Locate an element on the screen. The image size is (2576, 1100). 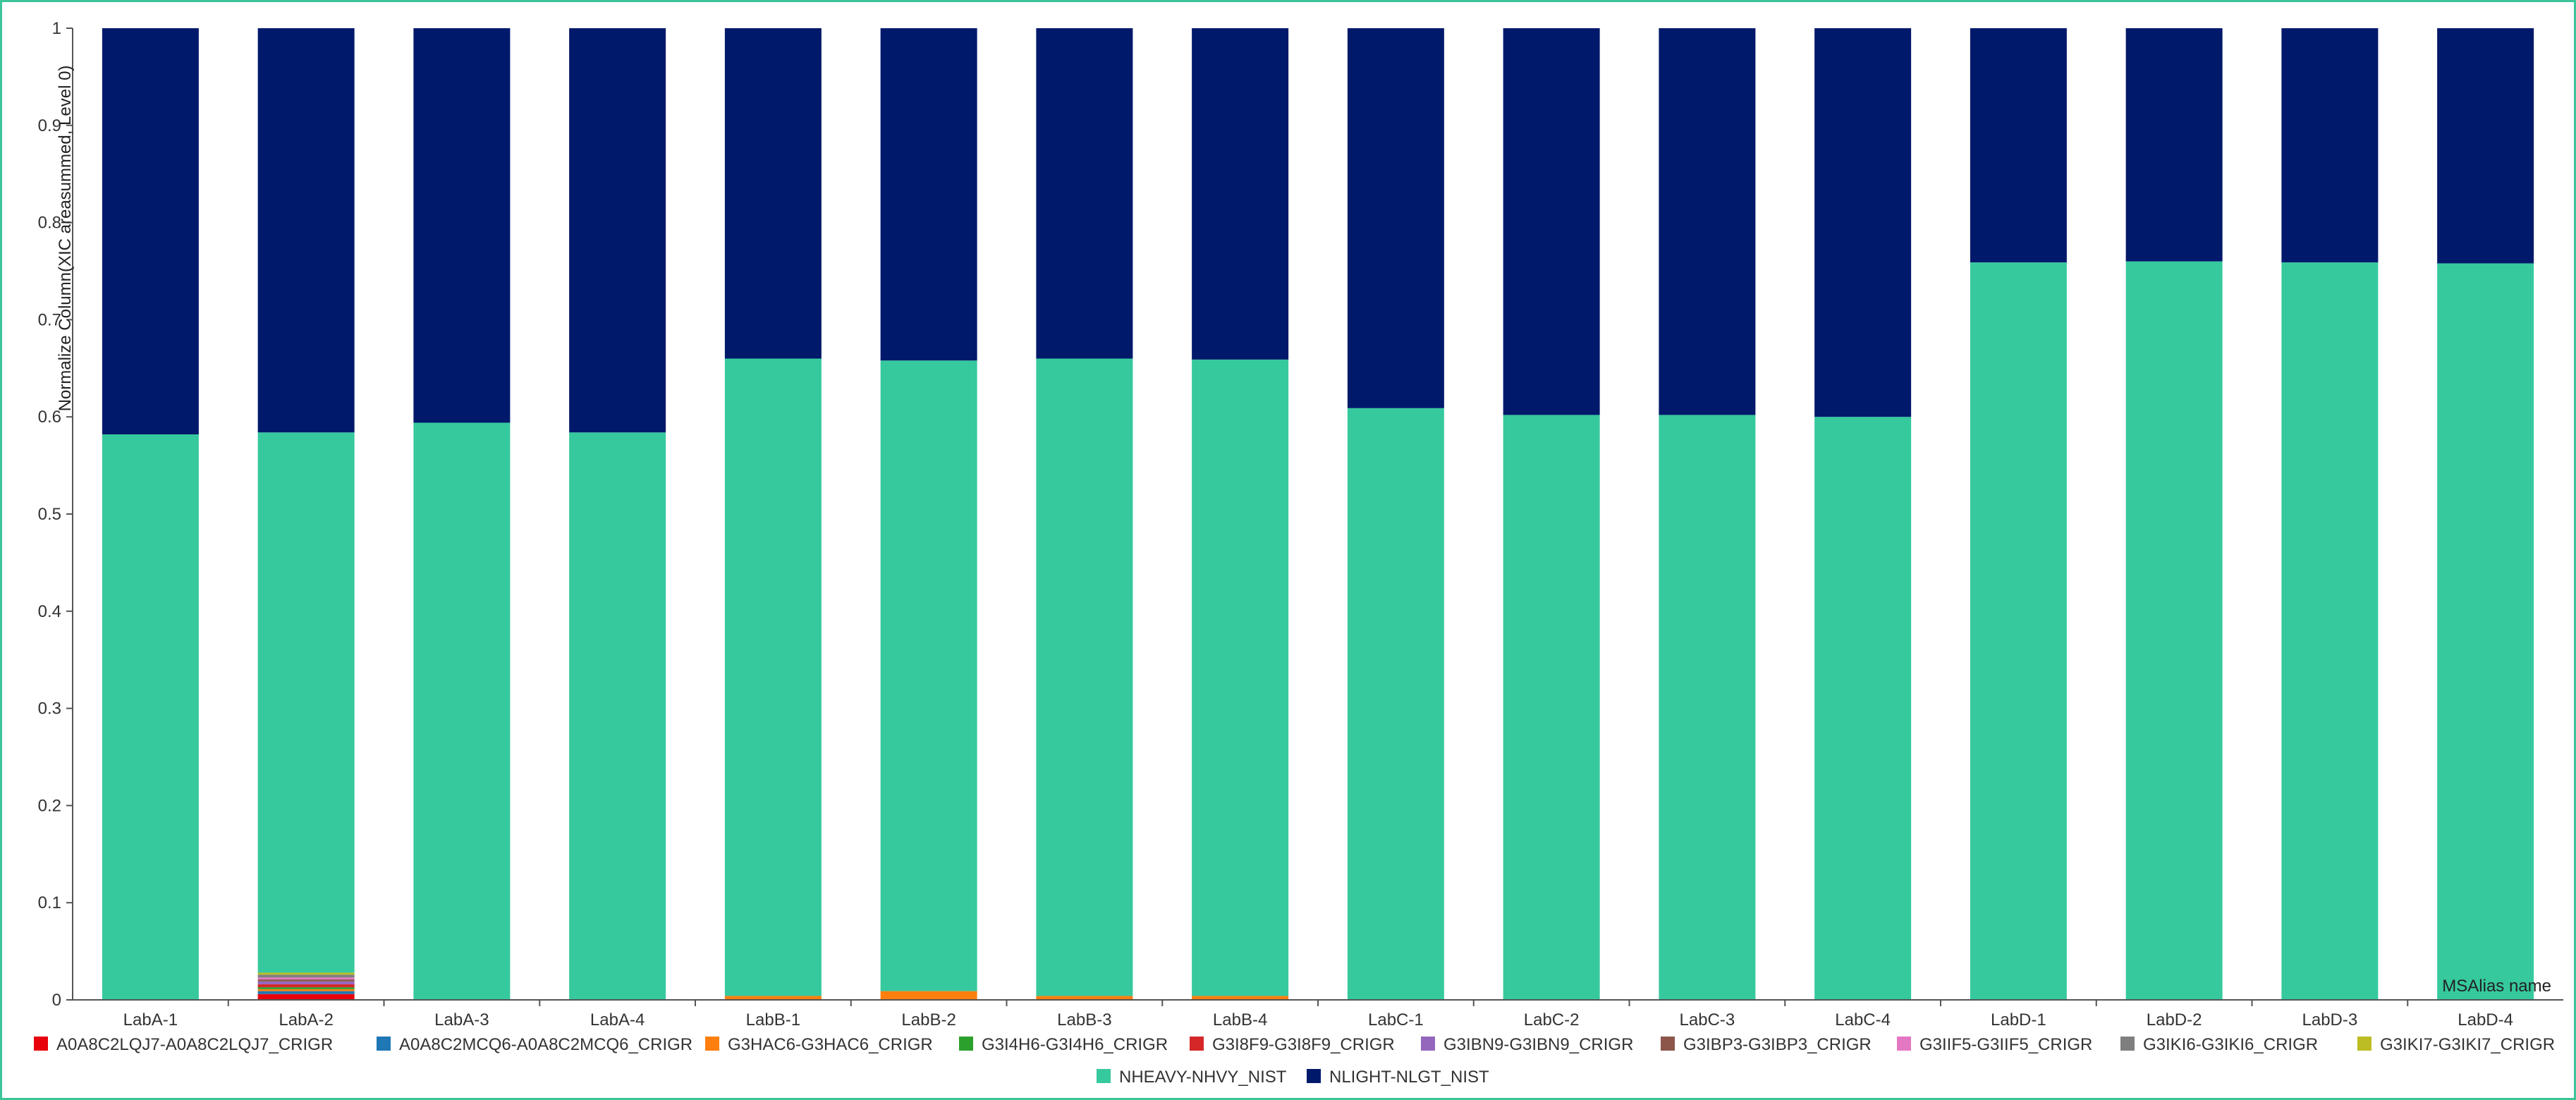
x-tick-label: LabA-4 is located at coordinates (617, 1019).